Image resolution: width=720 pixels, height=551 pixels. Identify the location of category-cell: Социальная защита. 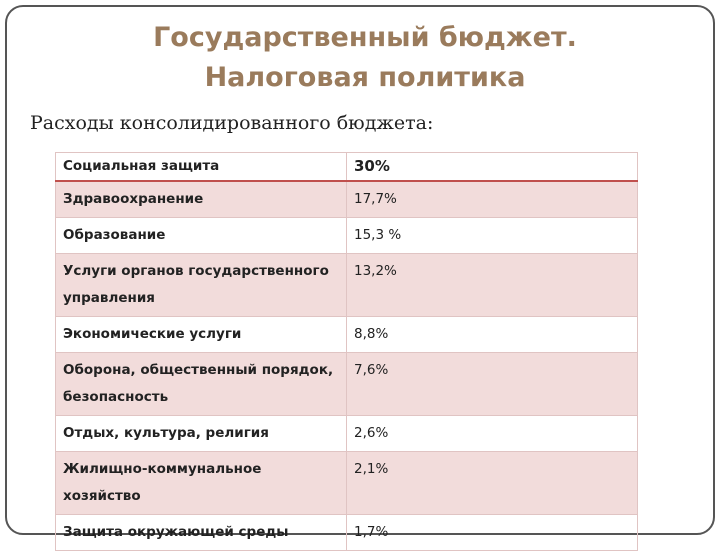
(201, 167).